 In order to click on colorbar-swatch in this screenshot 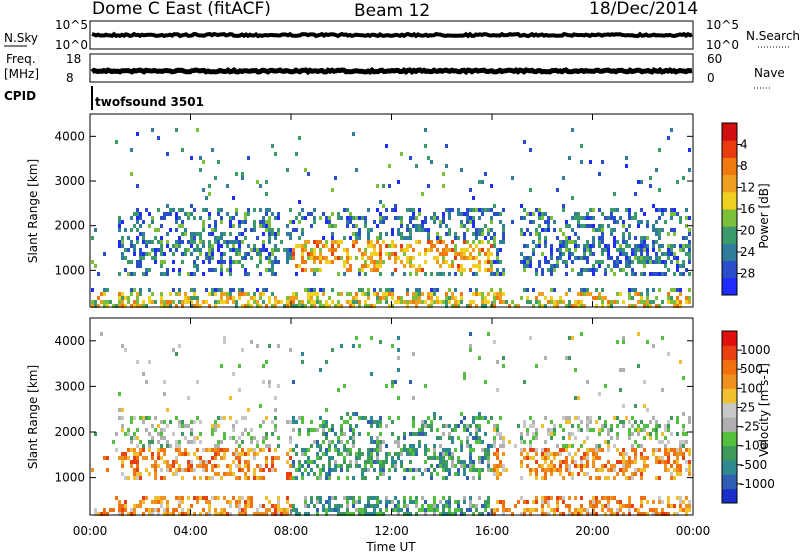, I will do `click(729, 353)`.